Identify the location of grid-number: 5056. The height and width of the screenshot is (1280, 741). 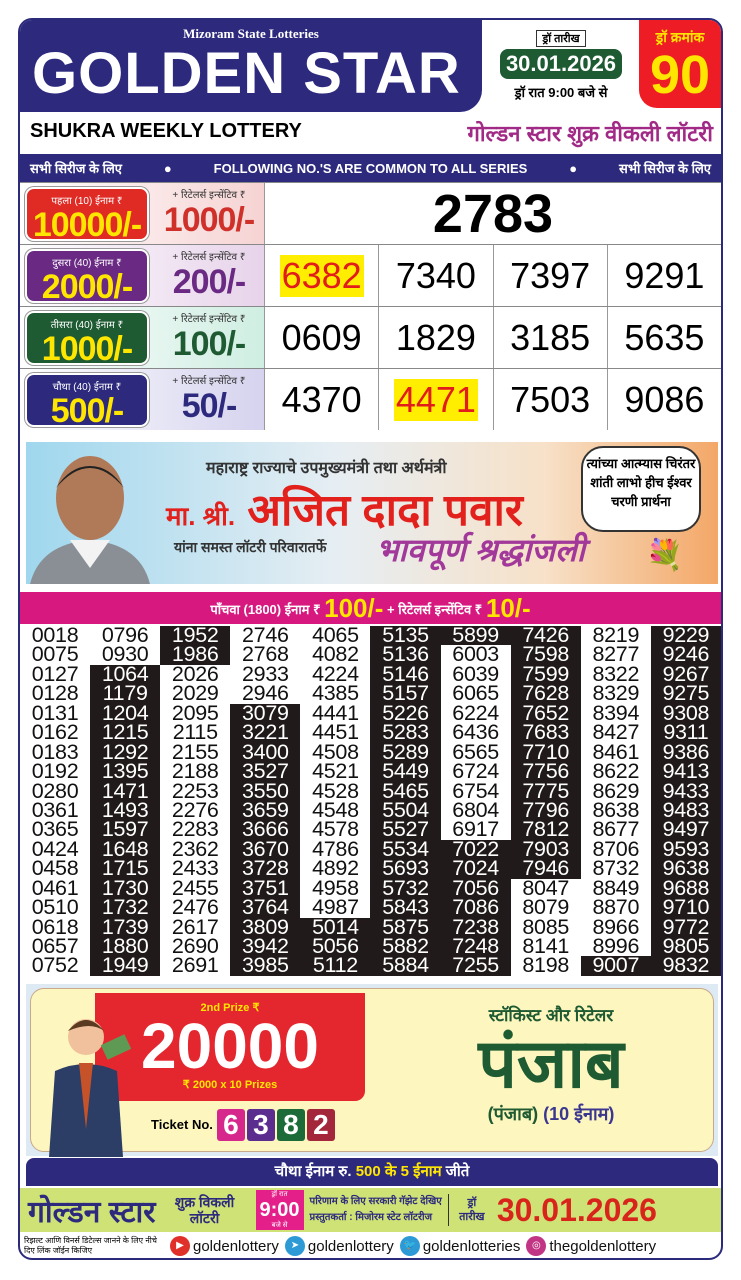
(335, 946).